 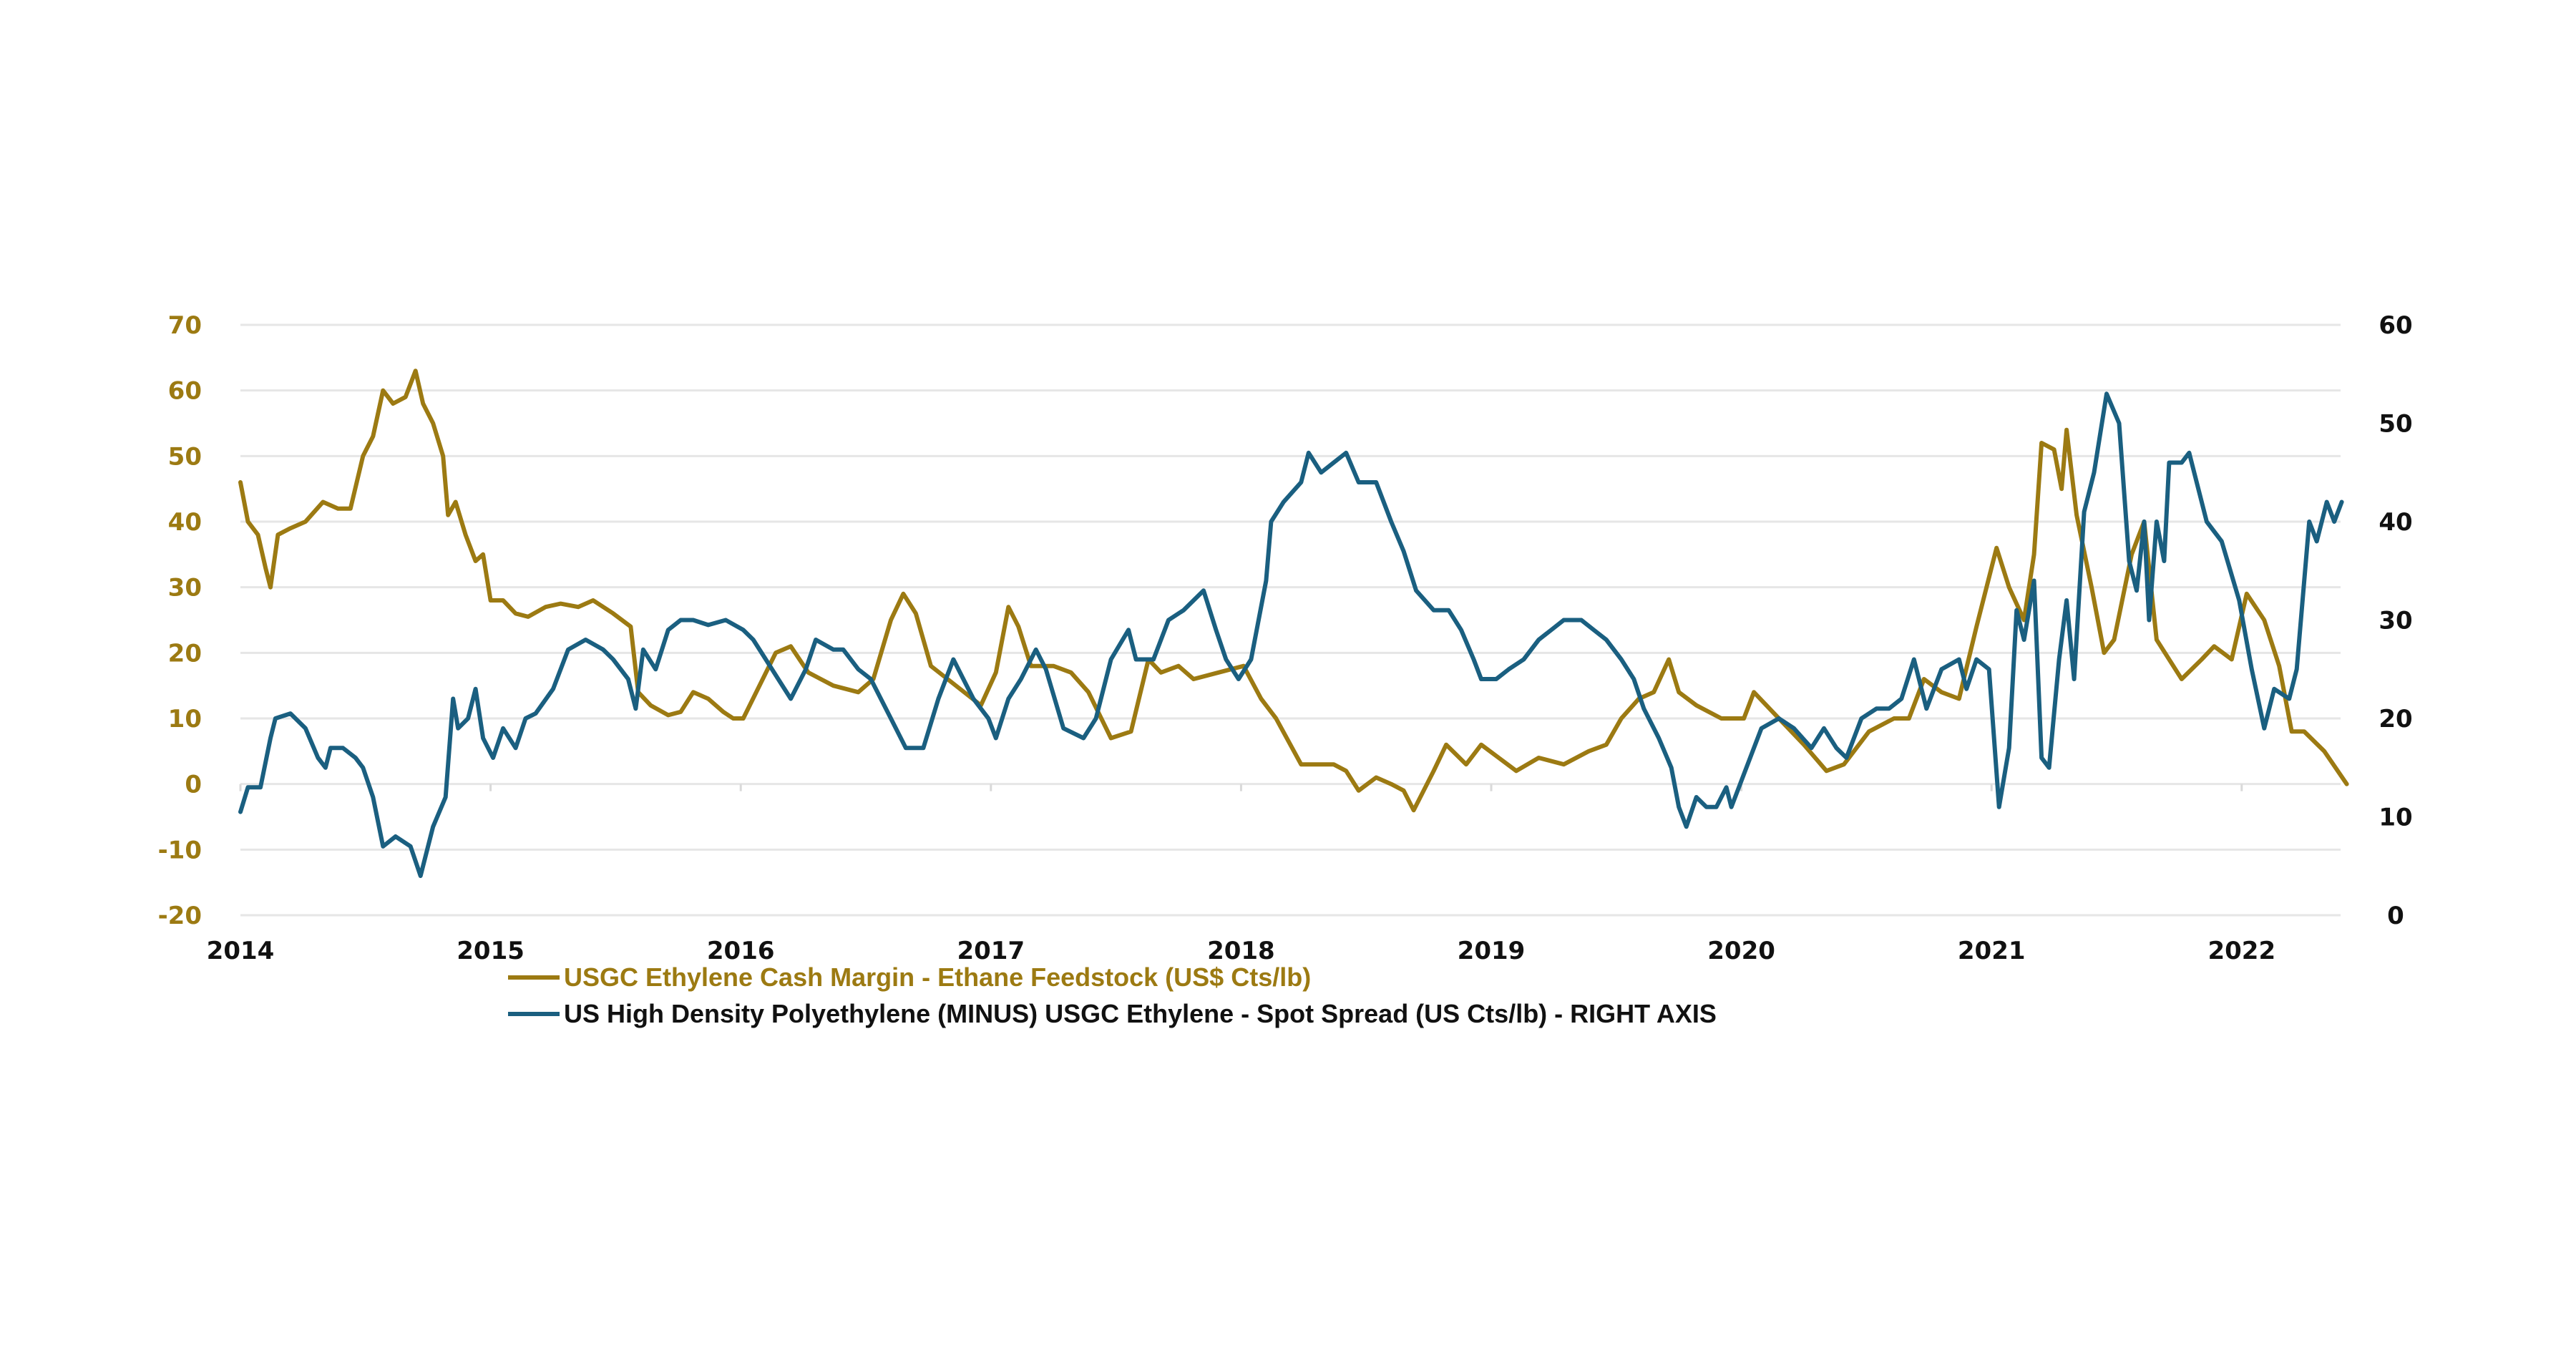 What do you see at coordinates (491, 951) in the screenshot?
I see `x-axis-tick-label: 2015` at bounding box center [491, 951].